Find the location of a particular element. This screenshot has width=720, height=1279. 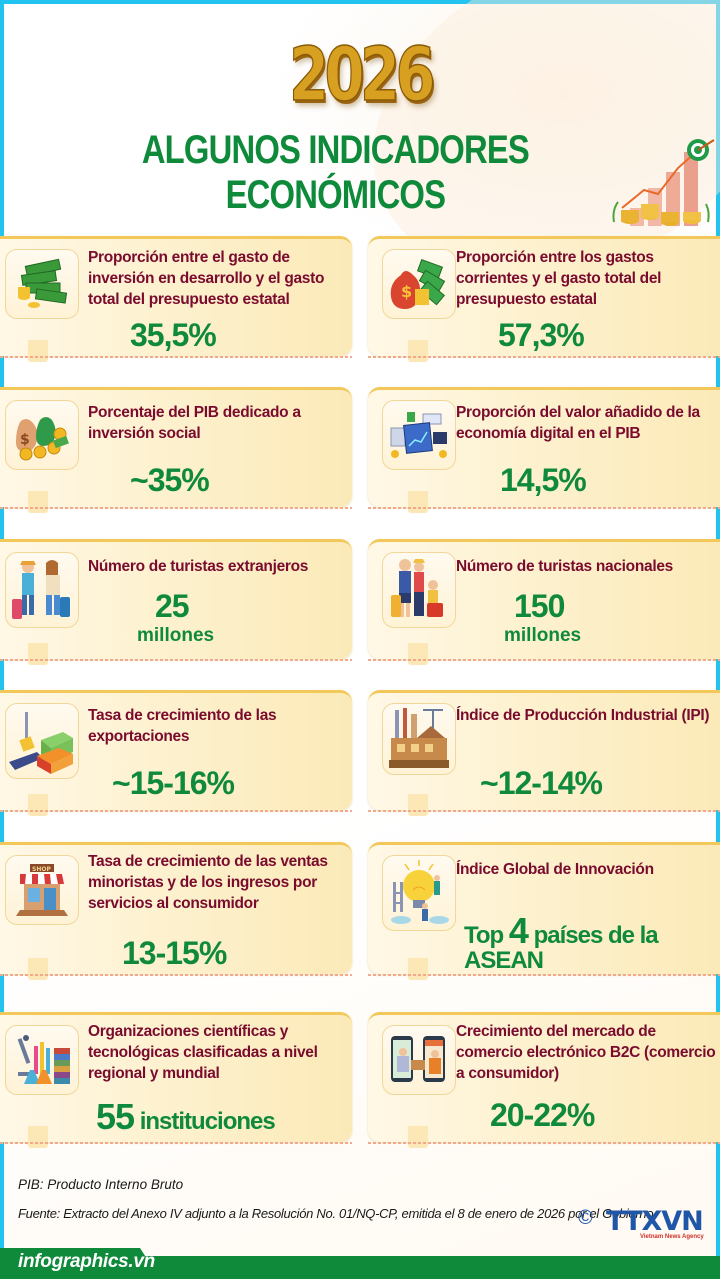

indicator-value: 35,5% is located at coordinates (173, 335).